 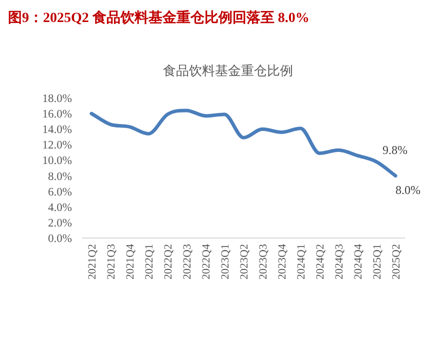 What do you see at coordinates (358, 262) in the screenshot?
I see `x-tick-label: 2024Q4` at bounding box center [358, 262].